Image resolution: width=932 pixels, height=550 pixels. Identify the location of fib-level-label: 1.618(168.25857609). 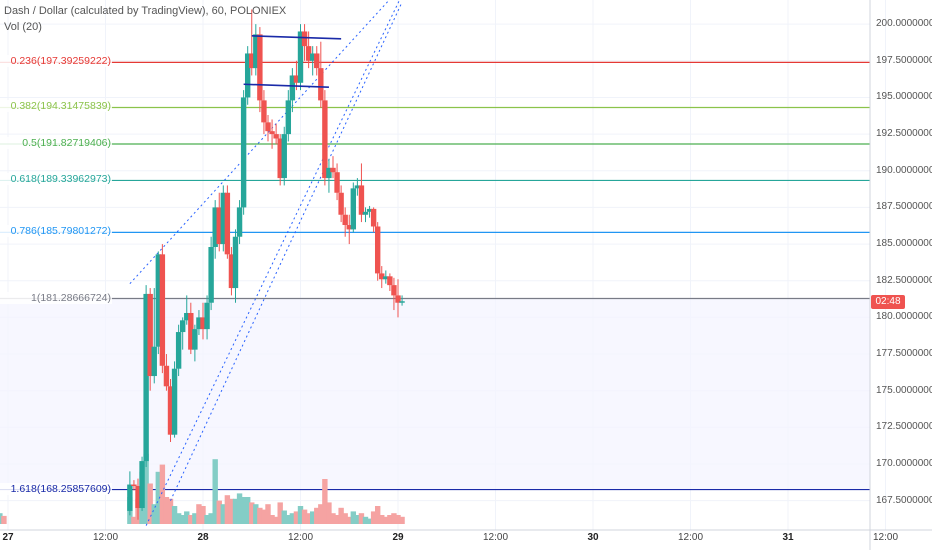
(56, 488).